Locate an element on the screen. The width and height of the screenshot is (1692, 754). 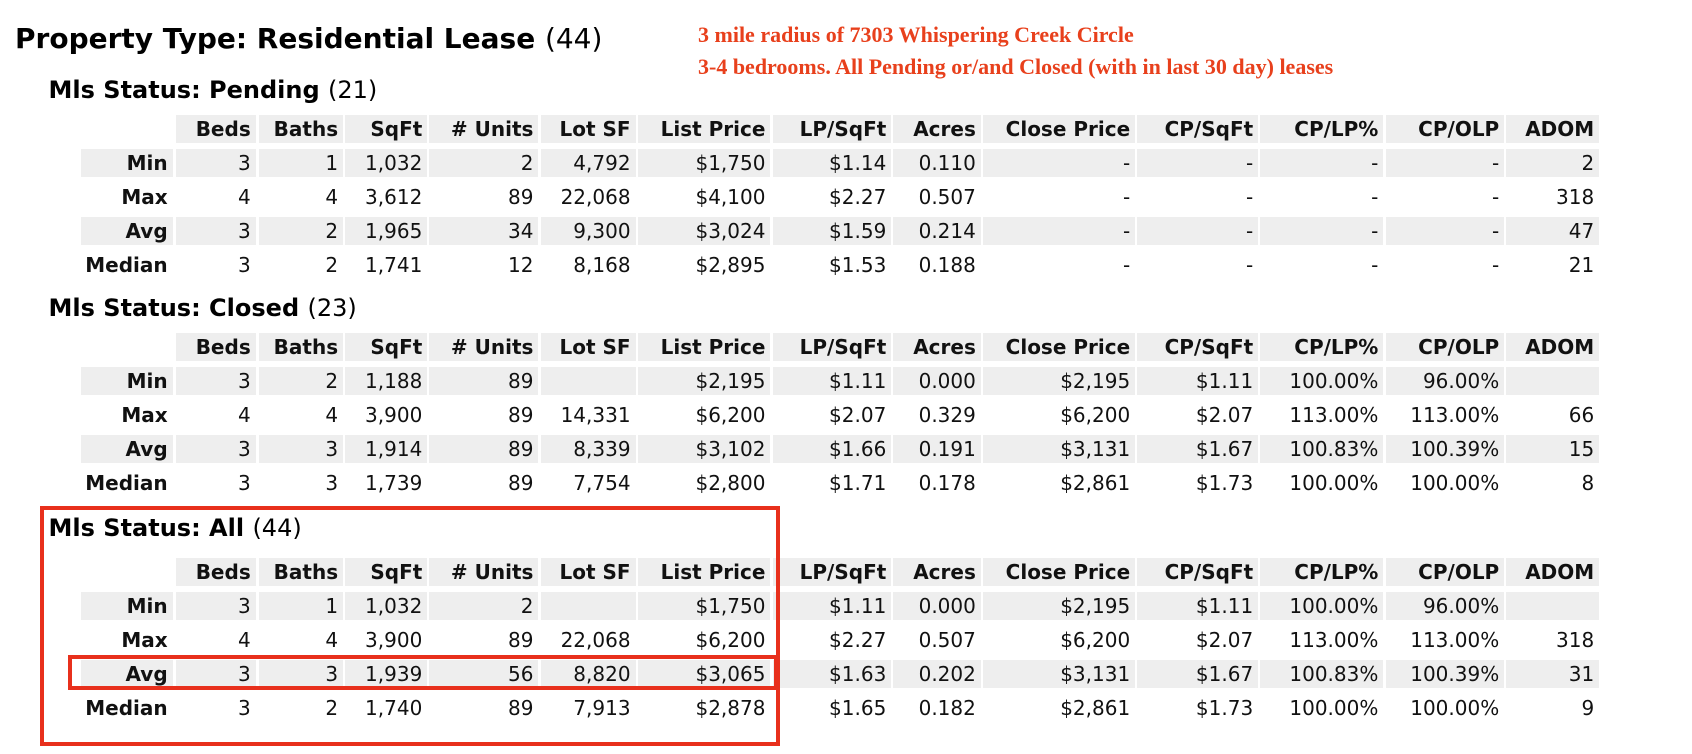
table-cell: 3,900 is located at coordinates (394, 415).